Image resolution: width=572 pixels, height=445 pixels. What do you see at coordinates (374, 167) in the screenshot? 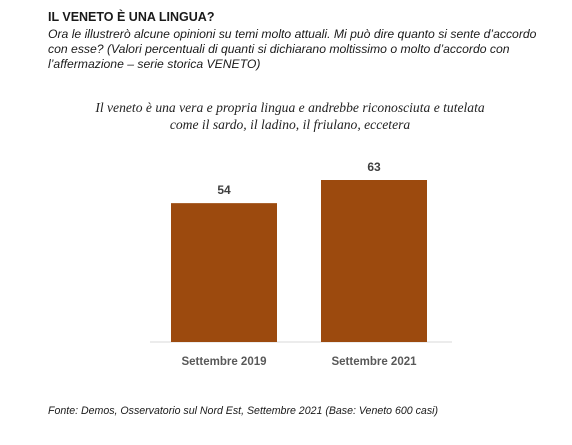
I see `value-label-2: 63` at bounding box center [374, 167].